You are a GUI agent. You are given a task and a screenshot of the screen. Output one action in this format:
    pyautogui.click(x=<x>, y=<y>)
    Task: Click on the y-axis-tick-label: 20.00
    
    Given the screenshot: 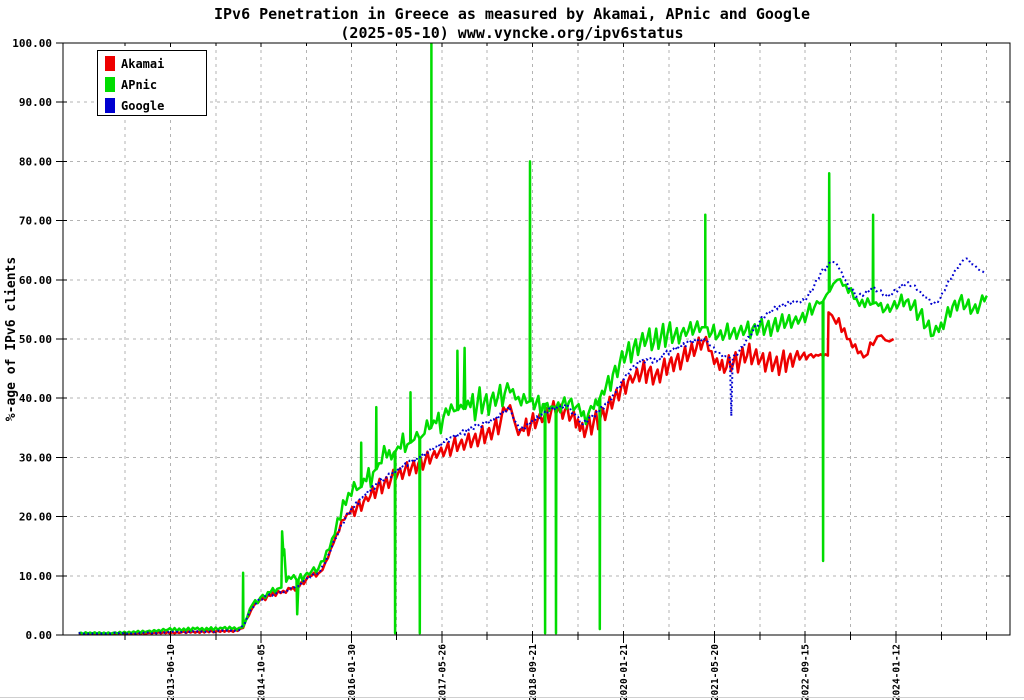 What is the action you would take?
    pyautogui.click(x=35, y=517)
    